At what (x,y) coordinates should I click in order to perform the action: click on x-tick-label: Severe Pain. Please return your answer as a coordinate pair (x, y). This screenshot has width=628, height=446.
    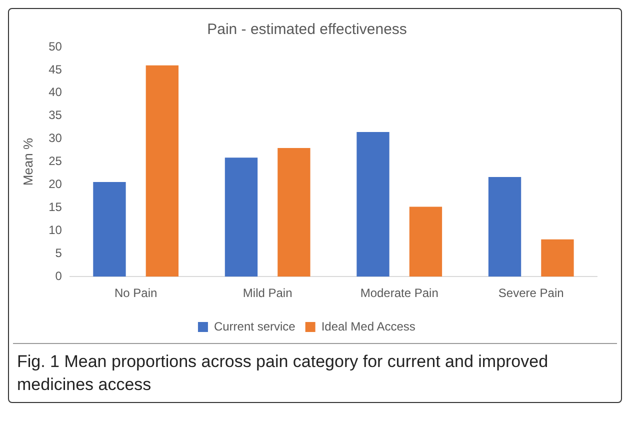
    Looking at the image, I should click on (531, 293).